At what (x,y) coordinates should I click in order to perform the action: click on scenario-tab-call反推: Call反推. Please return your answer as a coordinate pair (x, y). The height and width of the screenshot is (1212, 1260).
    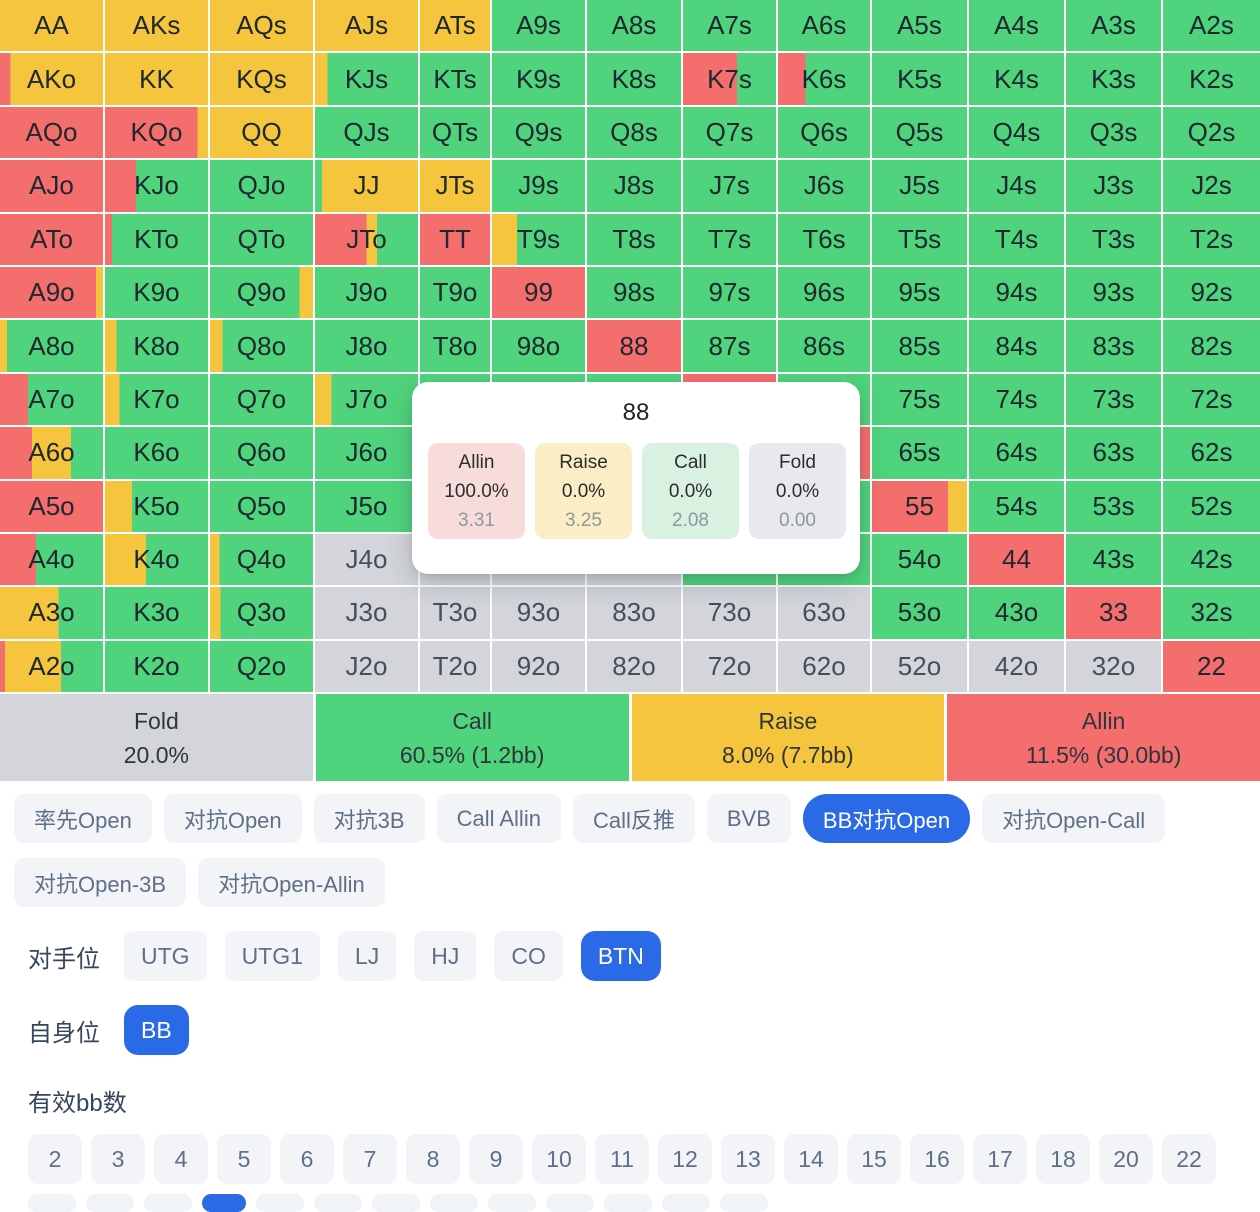
    Looking at the image, I should click on (633, 818).